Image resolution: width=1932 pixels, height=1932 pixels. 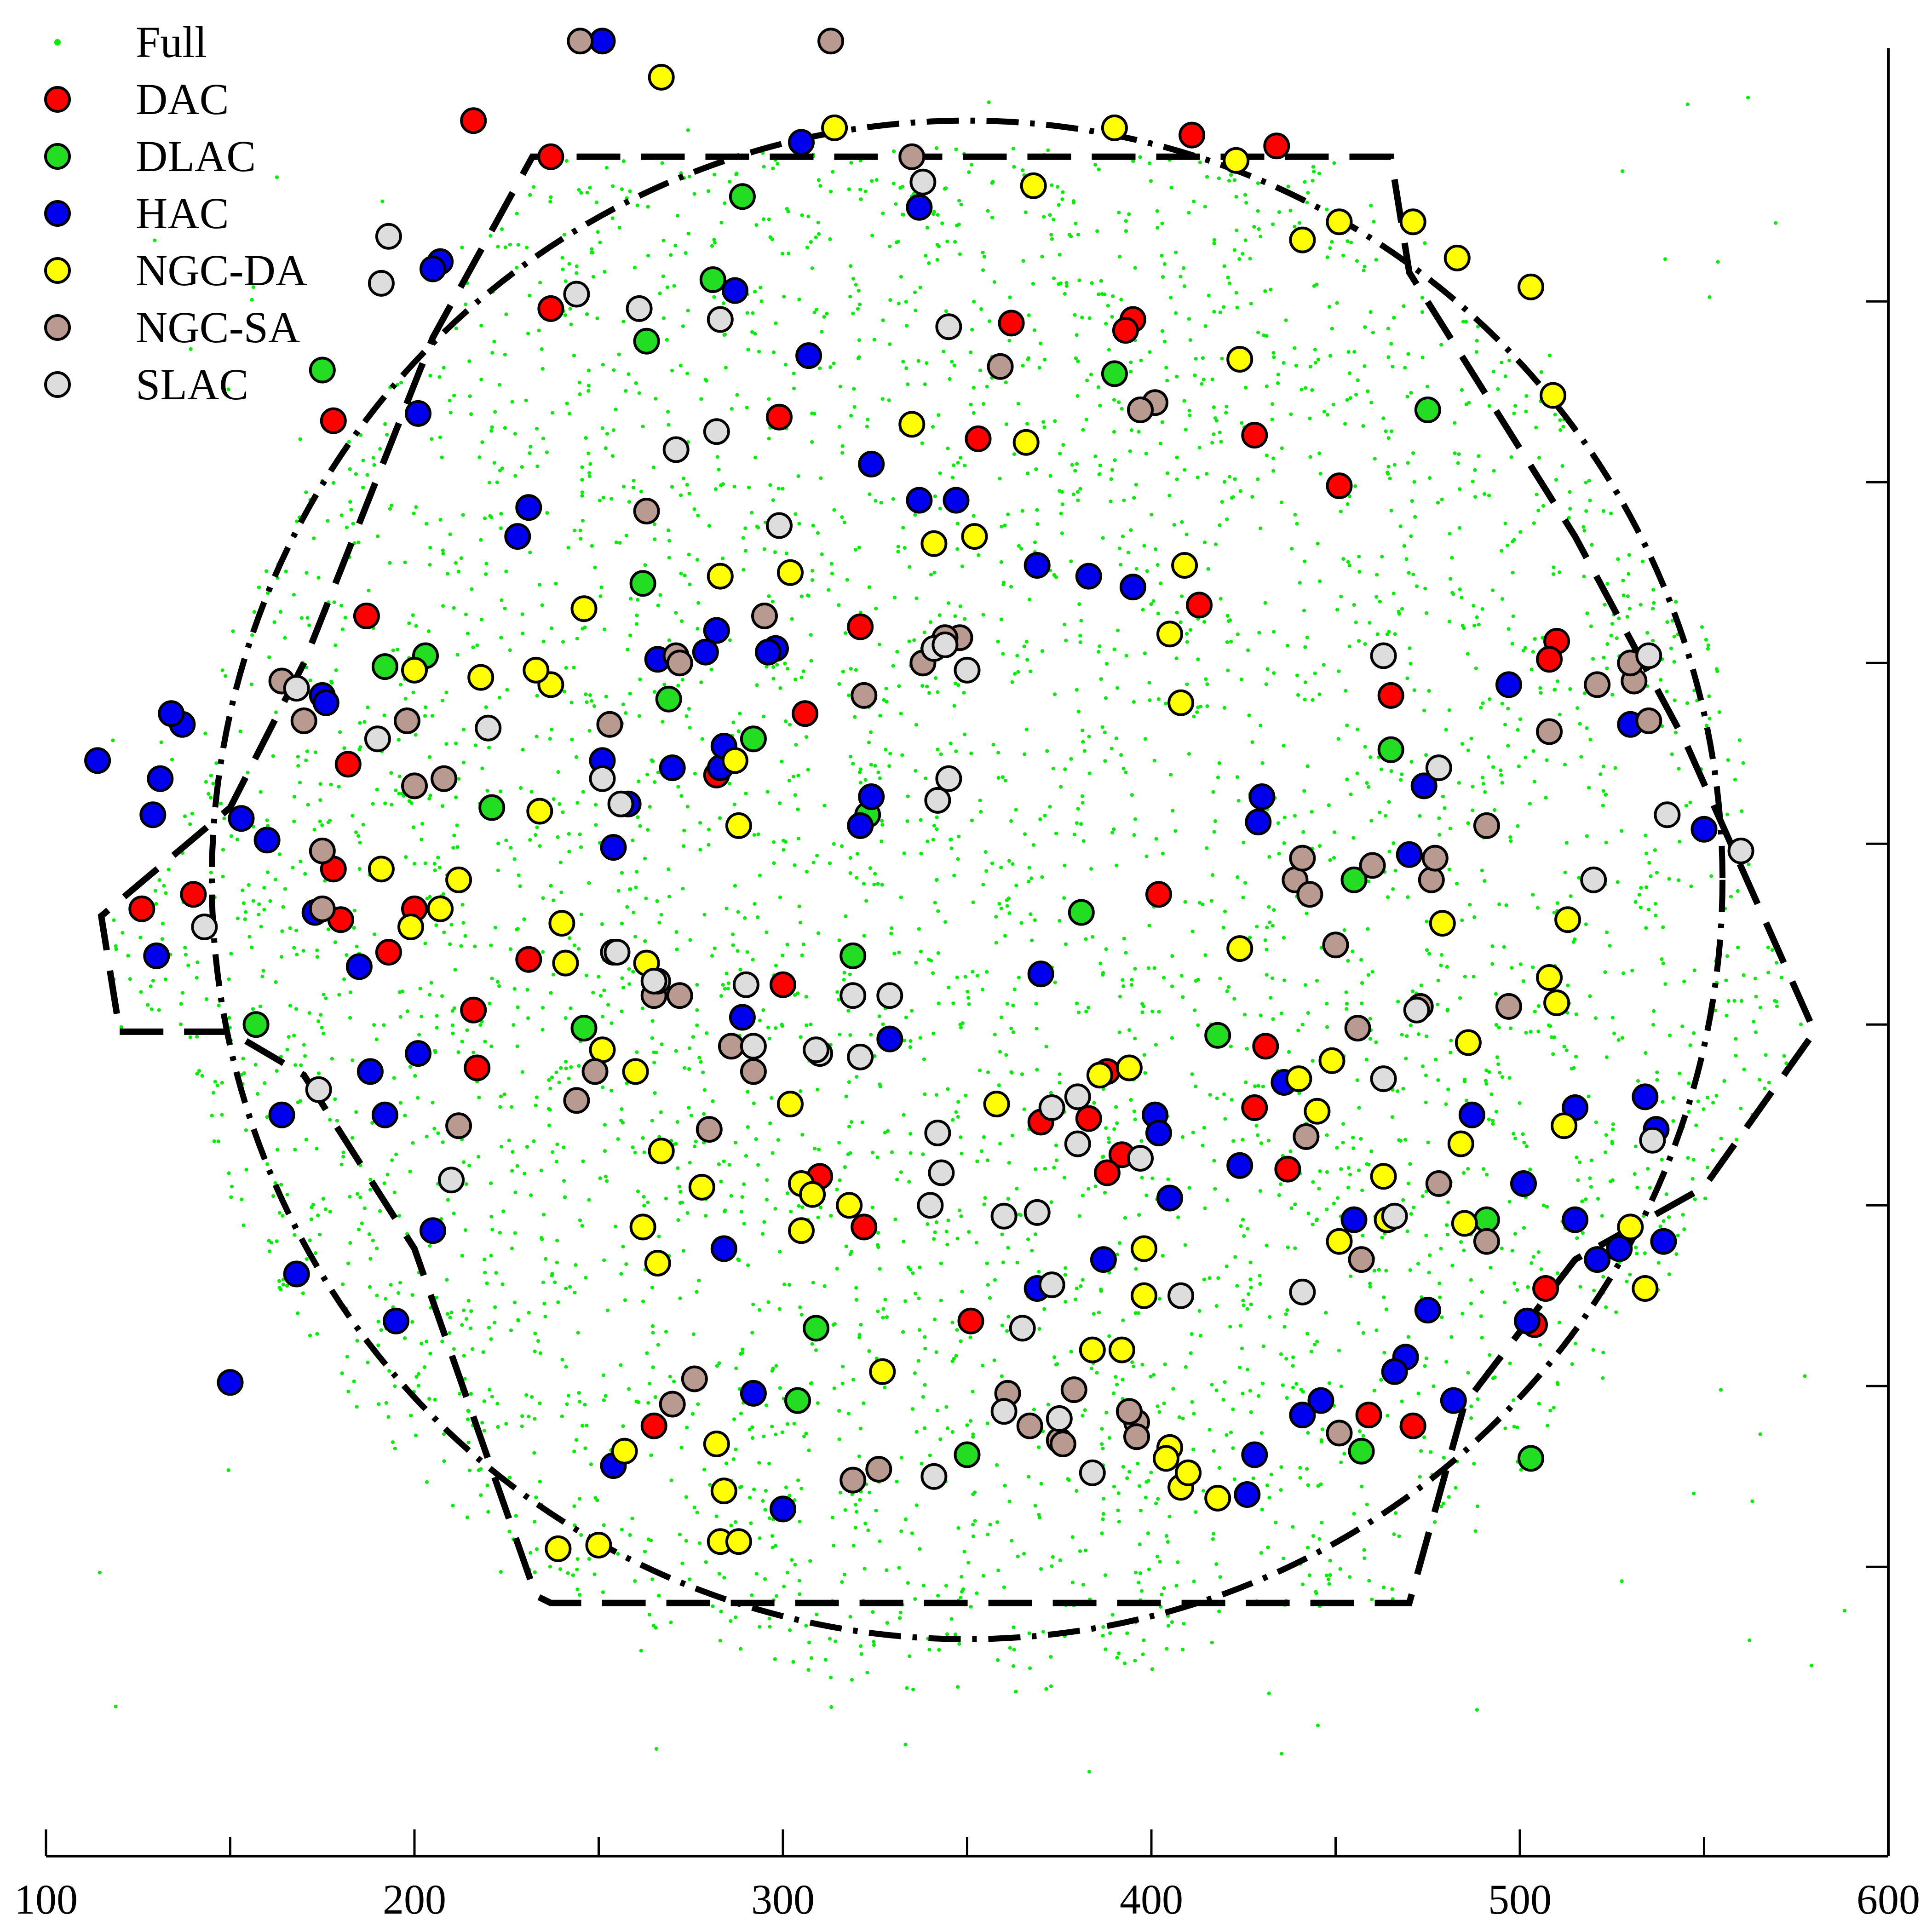 I want to click on x-tick-label: 500, so click(x=1520, y=1899).